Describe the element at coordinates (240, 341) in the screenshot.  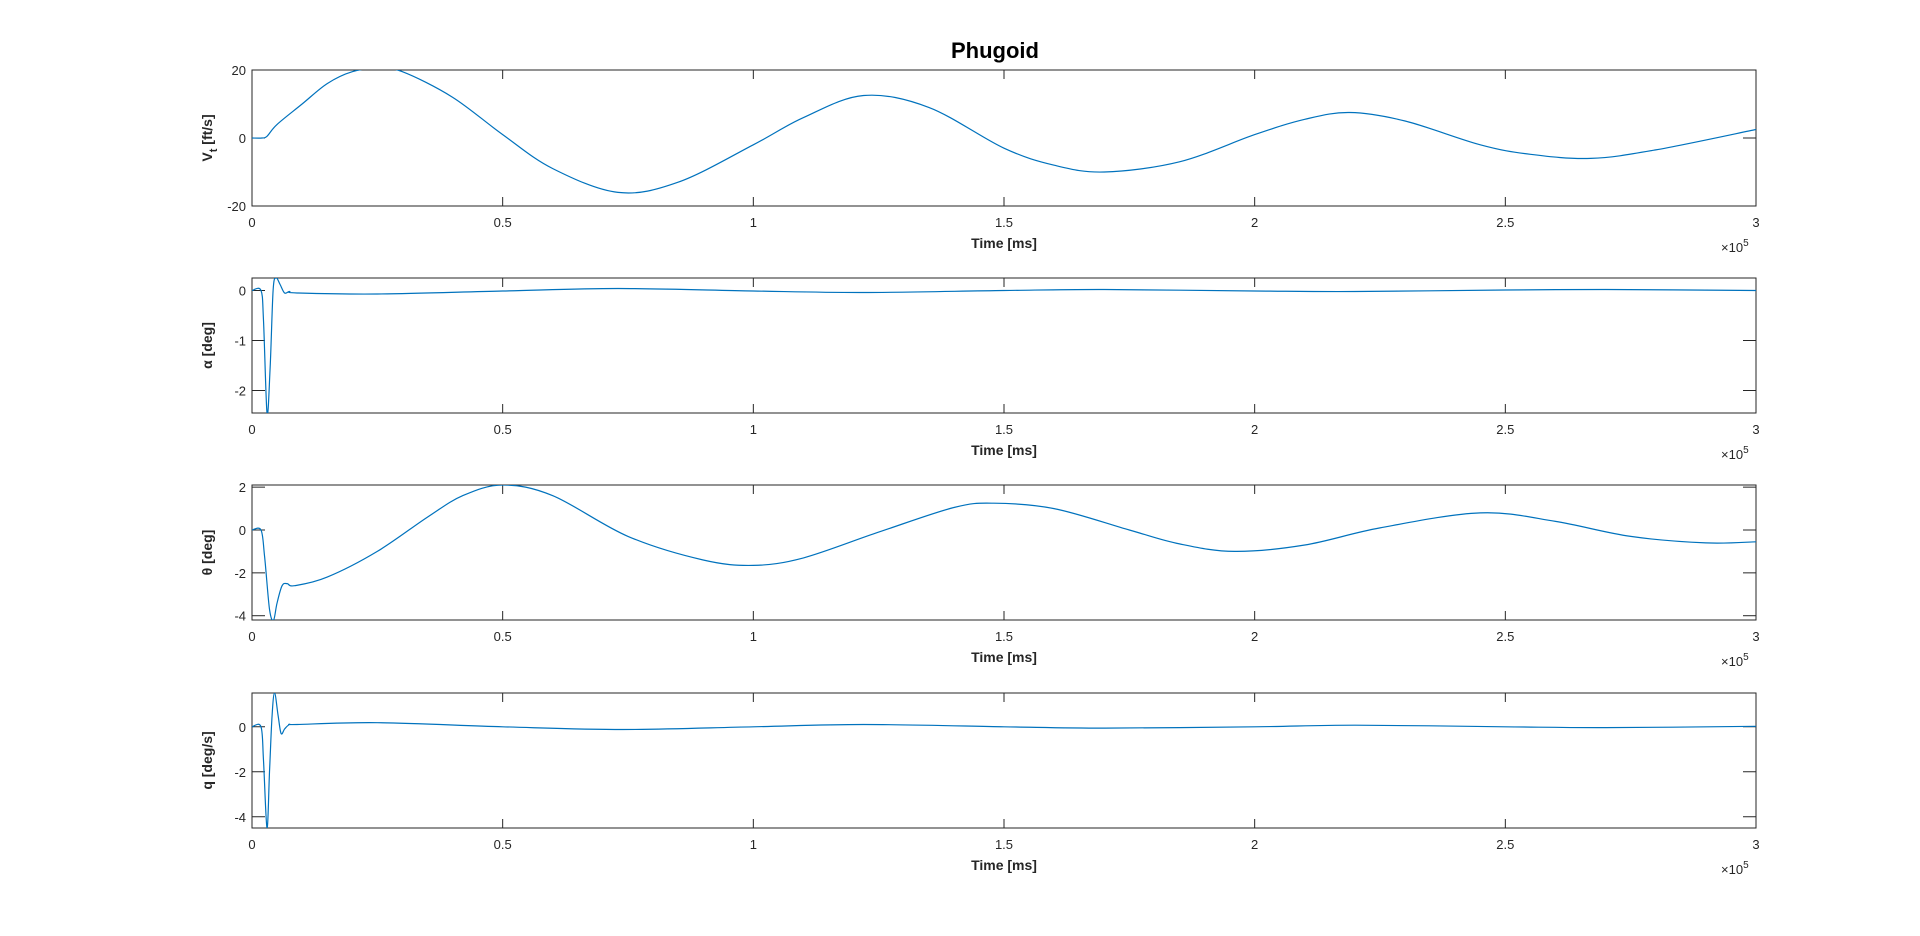
I see `y-tick-label: -1` at that location.